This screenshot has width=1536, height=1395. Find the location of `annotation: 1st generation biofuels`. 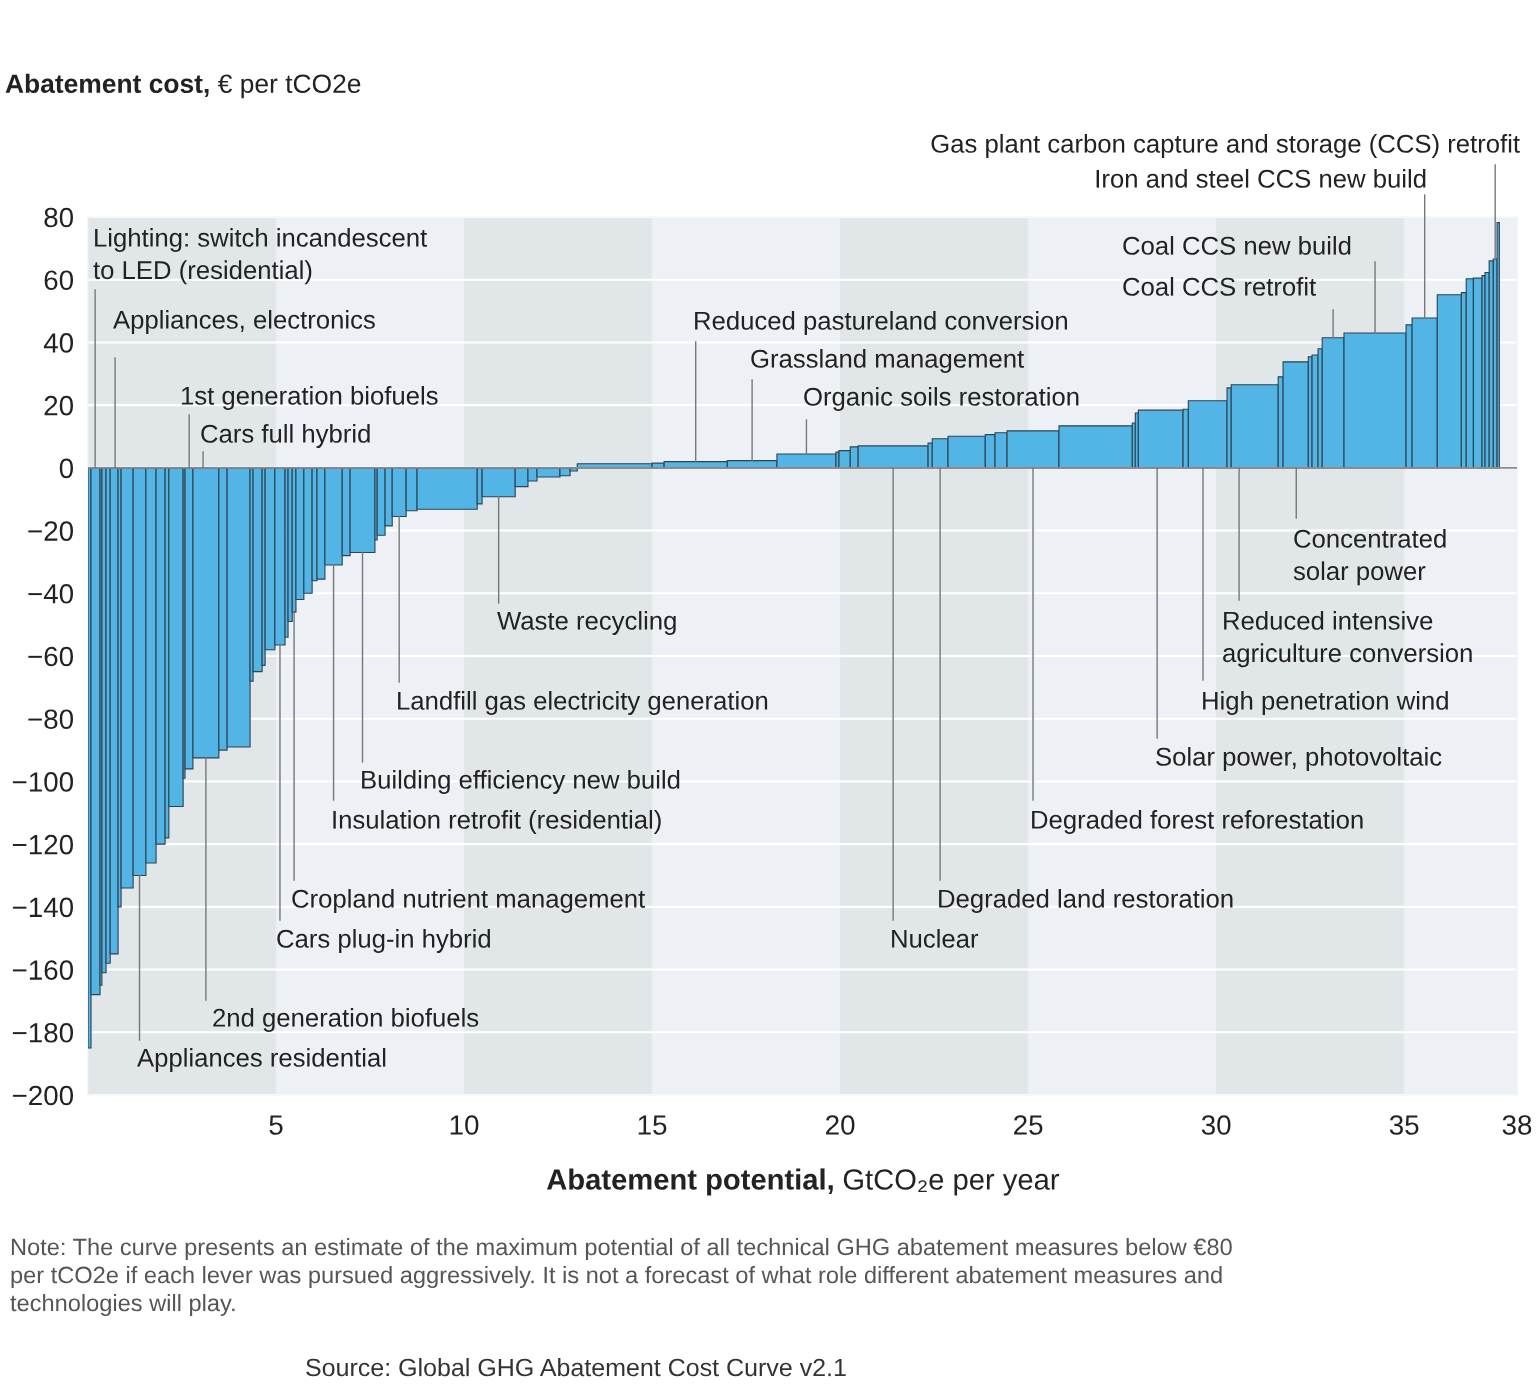

annotation: 1st generation biofuels is located at coordinates (309, 398).